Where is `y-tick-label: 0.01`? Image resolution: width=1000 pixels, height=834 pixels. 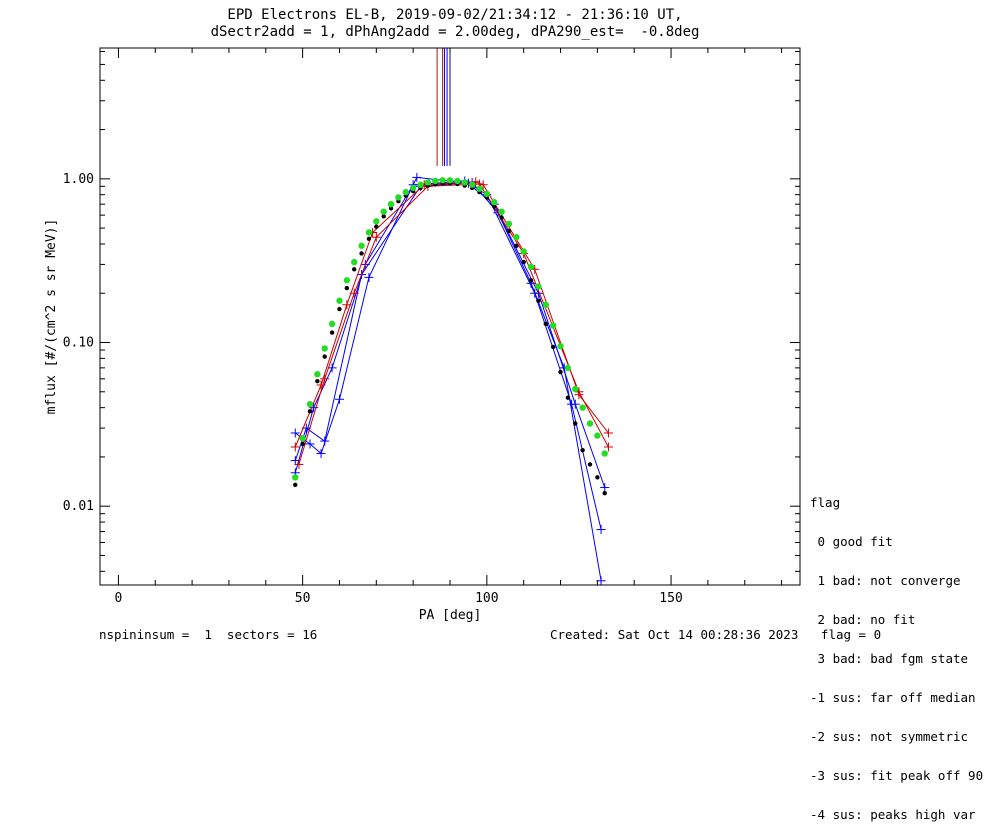 y-tick-label: 0.01 is located at coordinates (78, 506).